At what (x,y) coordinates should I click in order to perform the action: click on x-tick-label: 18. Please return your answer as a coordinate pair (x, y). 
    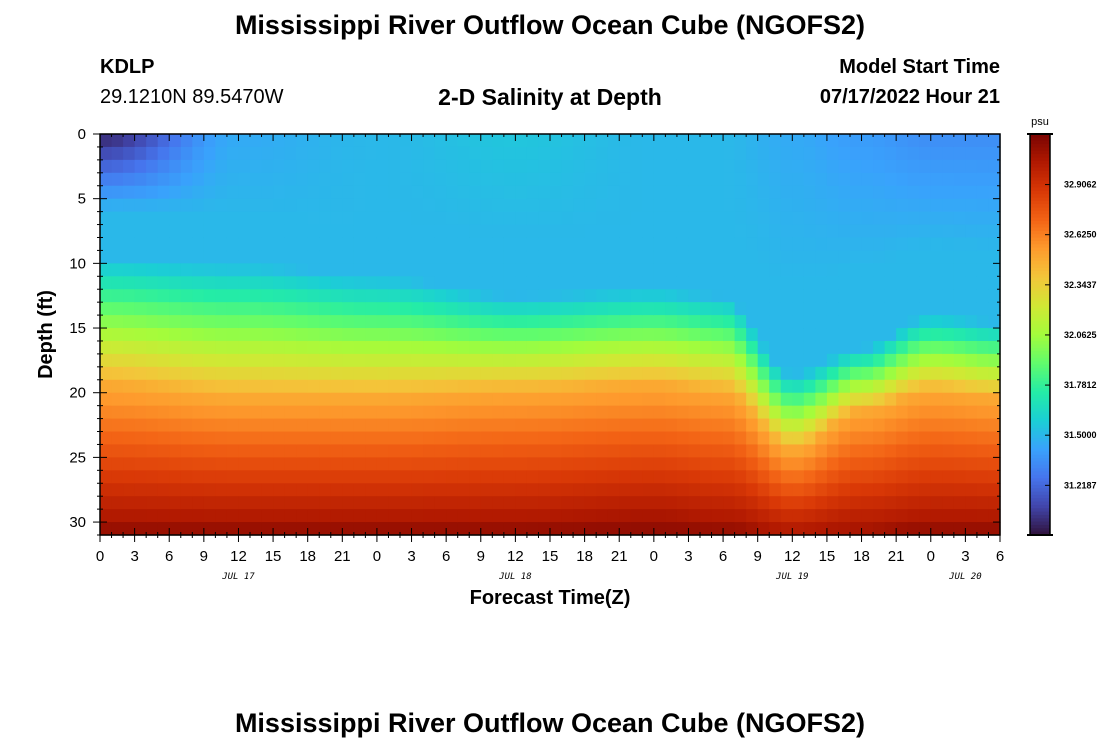
    Looking at the image, I should click on (307, 556).